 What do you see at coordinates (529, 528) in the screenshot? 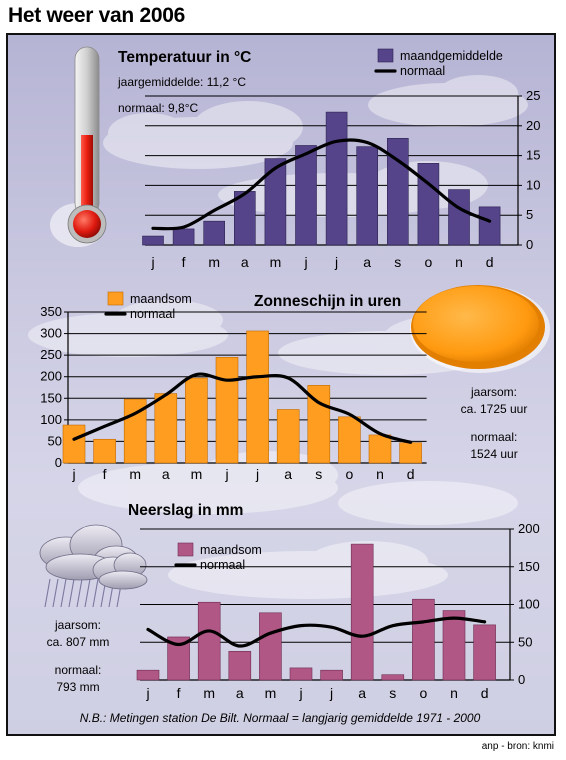
I see `precipitation-y-tick-label: 200` at bounding box center [529, 528].